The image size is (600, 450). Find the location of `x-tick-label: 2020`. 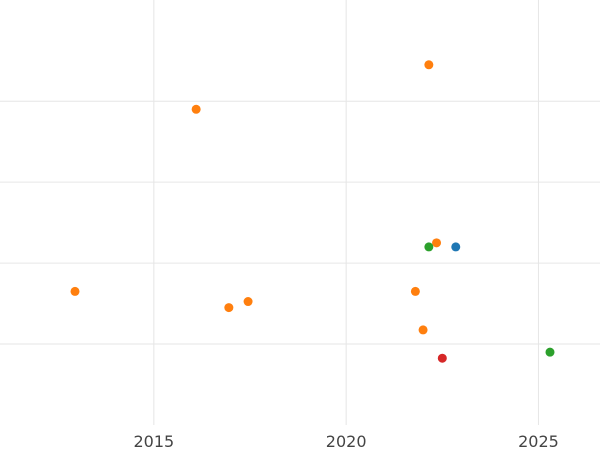

x-tick-label: 2020 is located at coordinates (346, 441).